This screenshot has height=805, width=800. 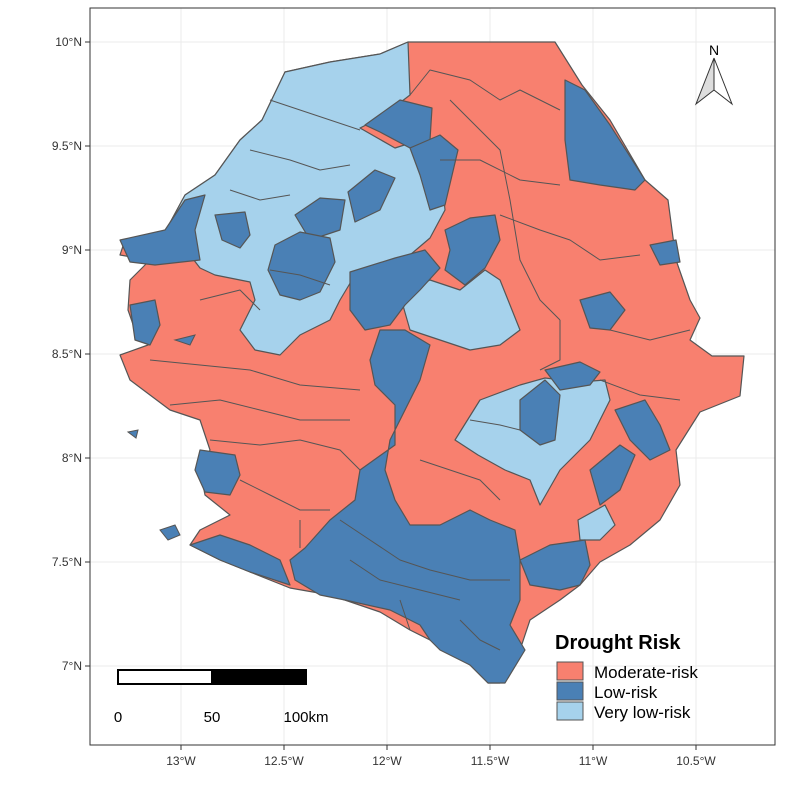 I want to click on legend-swatch-low, so click(x=570, y=691).